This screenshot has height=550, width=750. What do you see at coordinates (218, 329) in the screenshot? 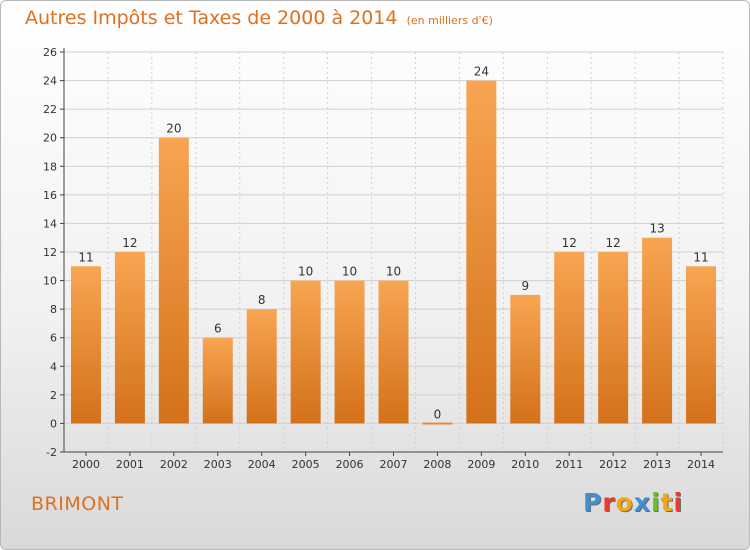
I see `data-label: 6` at bounding box center [218, 329].